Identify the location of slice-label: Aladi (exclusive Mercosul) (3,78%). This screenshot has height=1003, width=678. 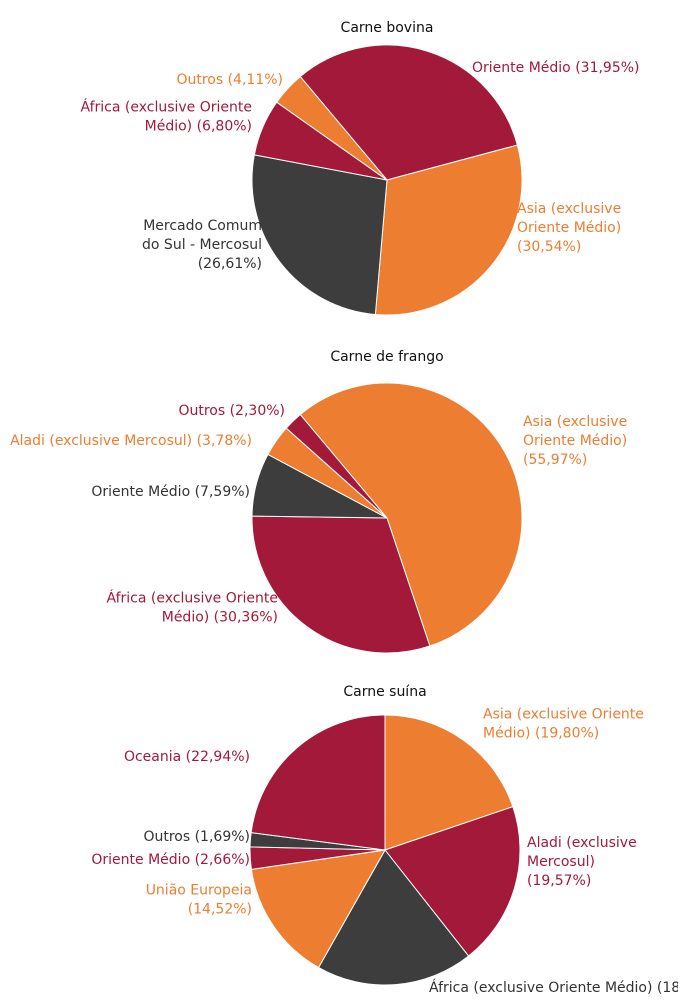
(131, 441).